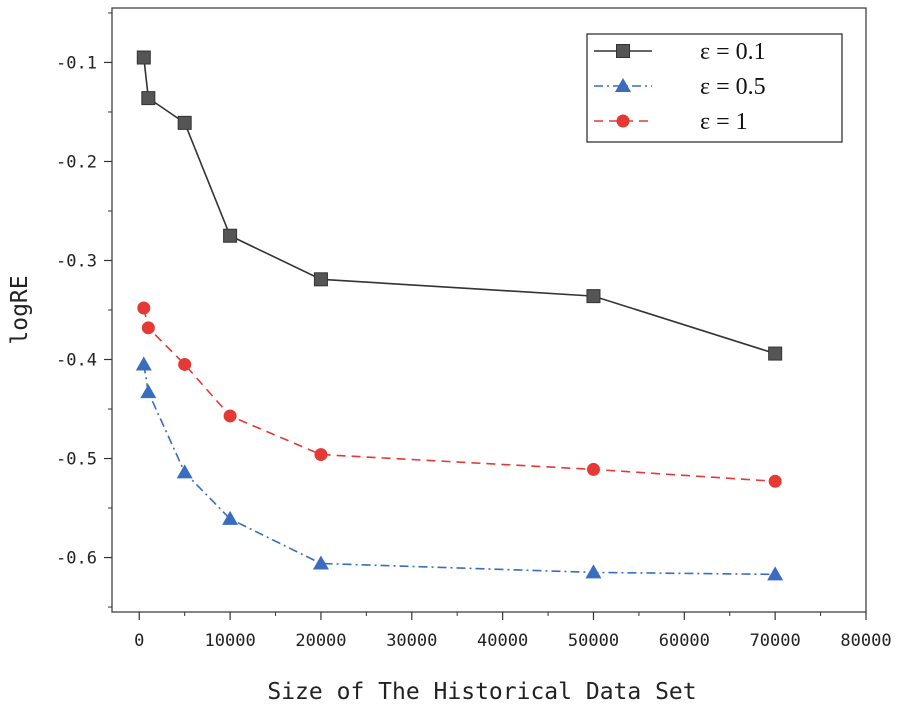  What do you see at coordinates (684, 641) in the screenshot?
I see `x-tick-label: 60000` at bounding box center [684, 641].